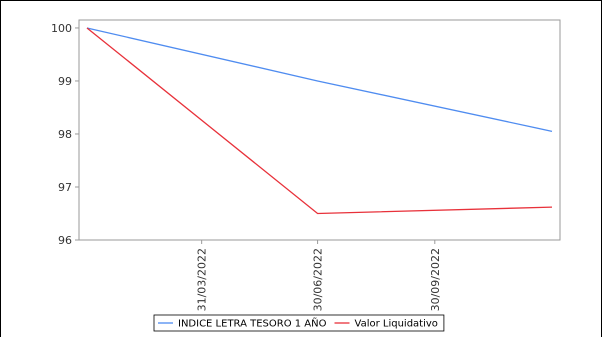 Image resolution: width=602 pixels, height=338 pixels. I want to click on x-tick-label: 31/03/2022, so click(202, 279).